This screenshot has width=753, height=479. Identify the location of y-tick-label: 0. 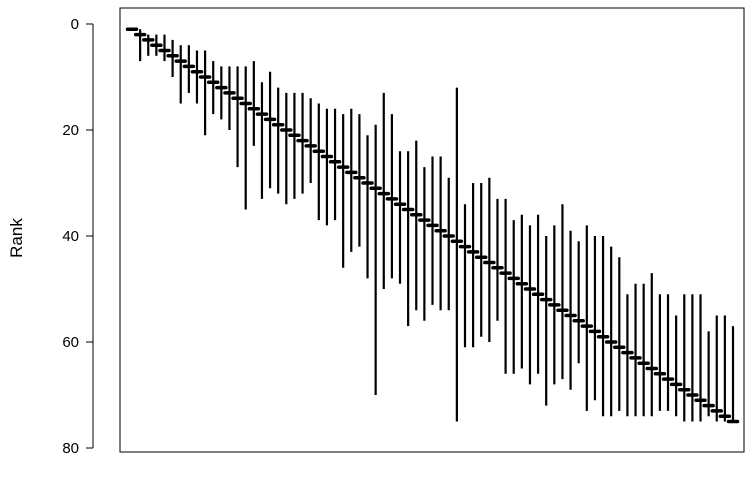
(75, 24).